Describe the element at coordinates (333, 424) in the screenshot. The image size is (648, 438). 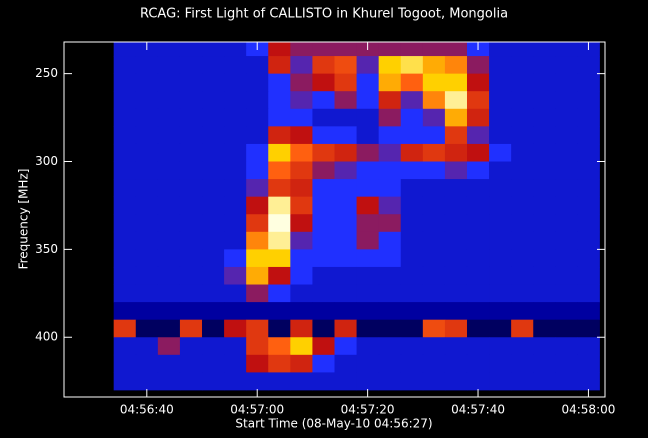
I see `x-axis-label: Start Time (08-May-10 04:56:27)` at that location.